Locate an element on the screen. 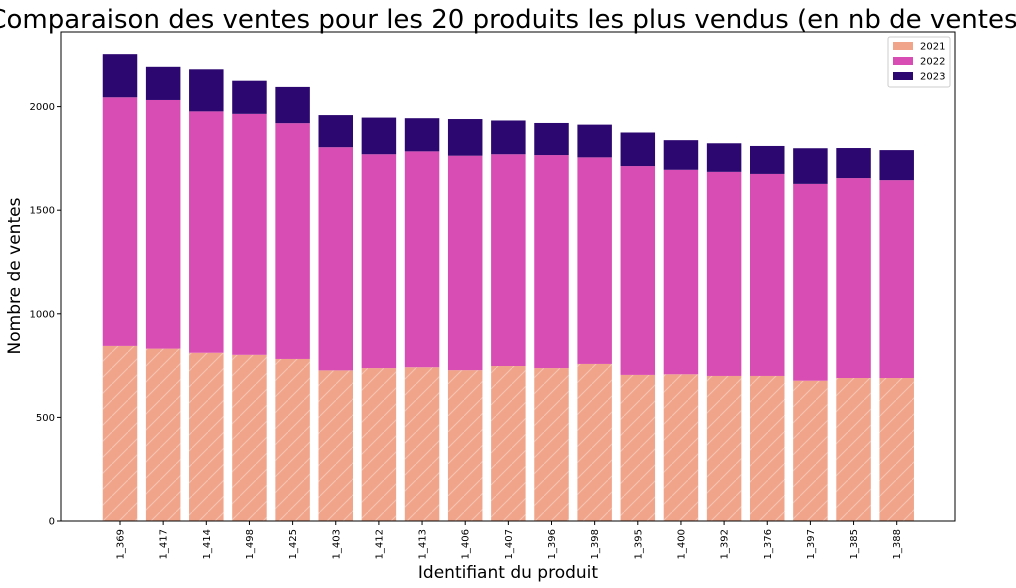 The width and height of the screenshot is (1016, 588). x-tick-label: 1_412 is located at coordinates (379, 544).